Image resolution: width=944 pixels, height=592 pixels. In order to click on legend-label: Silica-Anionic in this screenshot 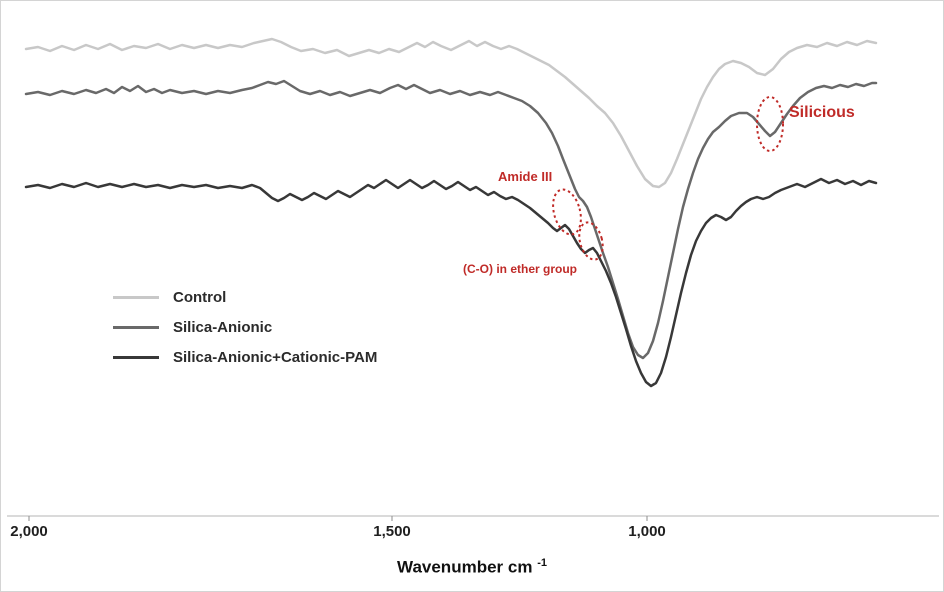, I will do `click(223, 327)`.